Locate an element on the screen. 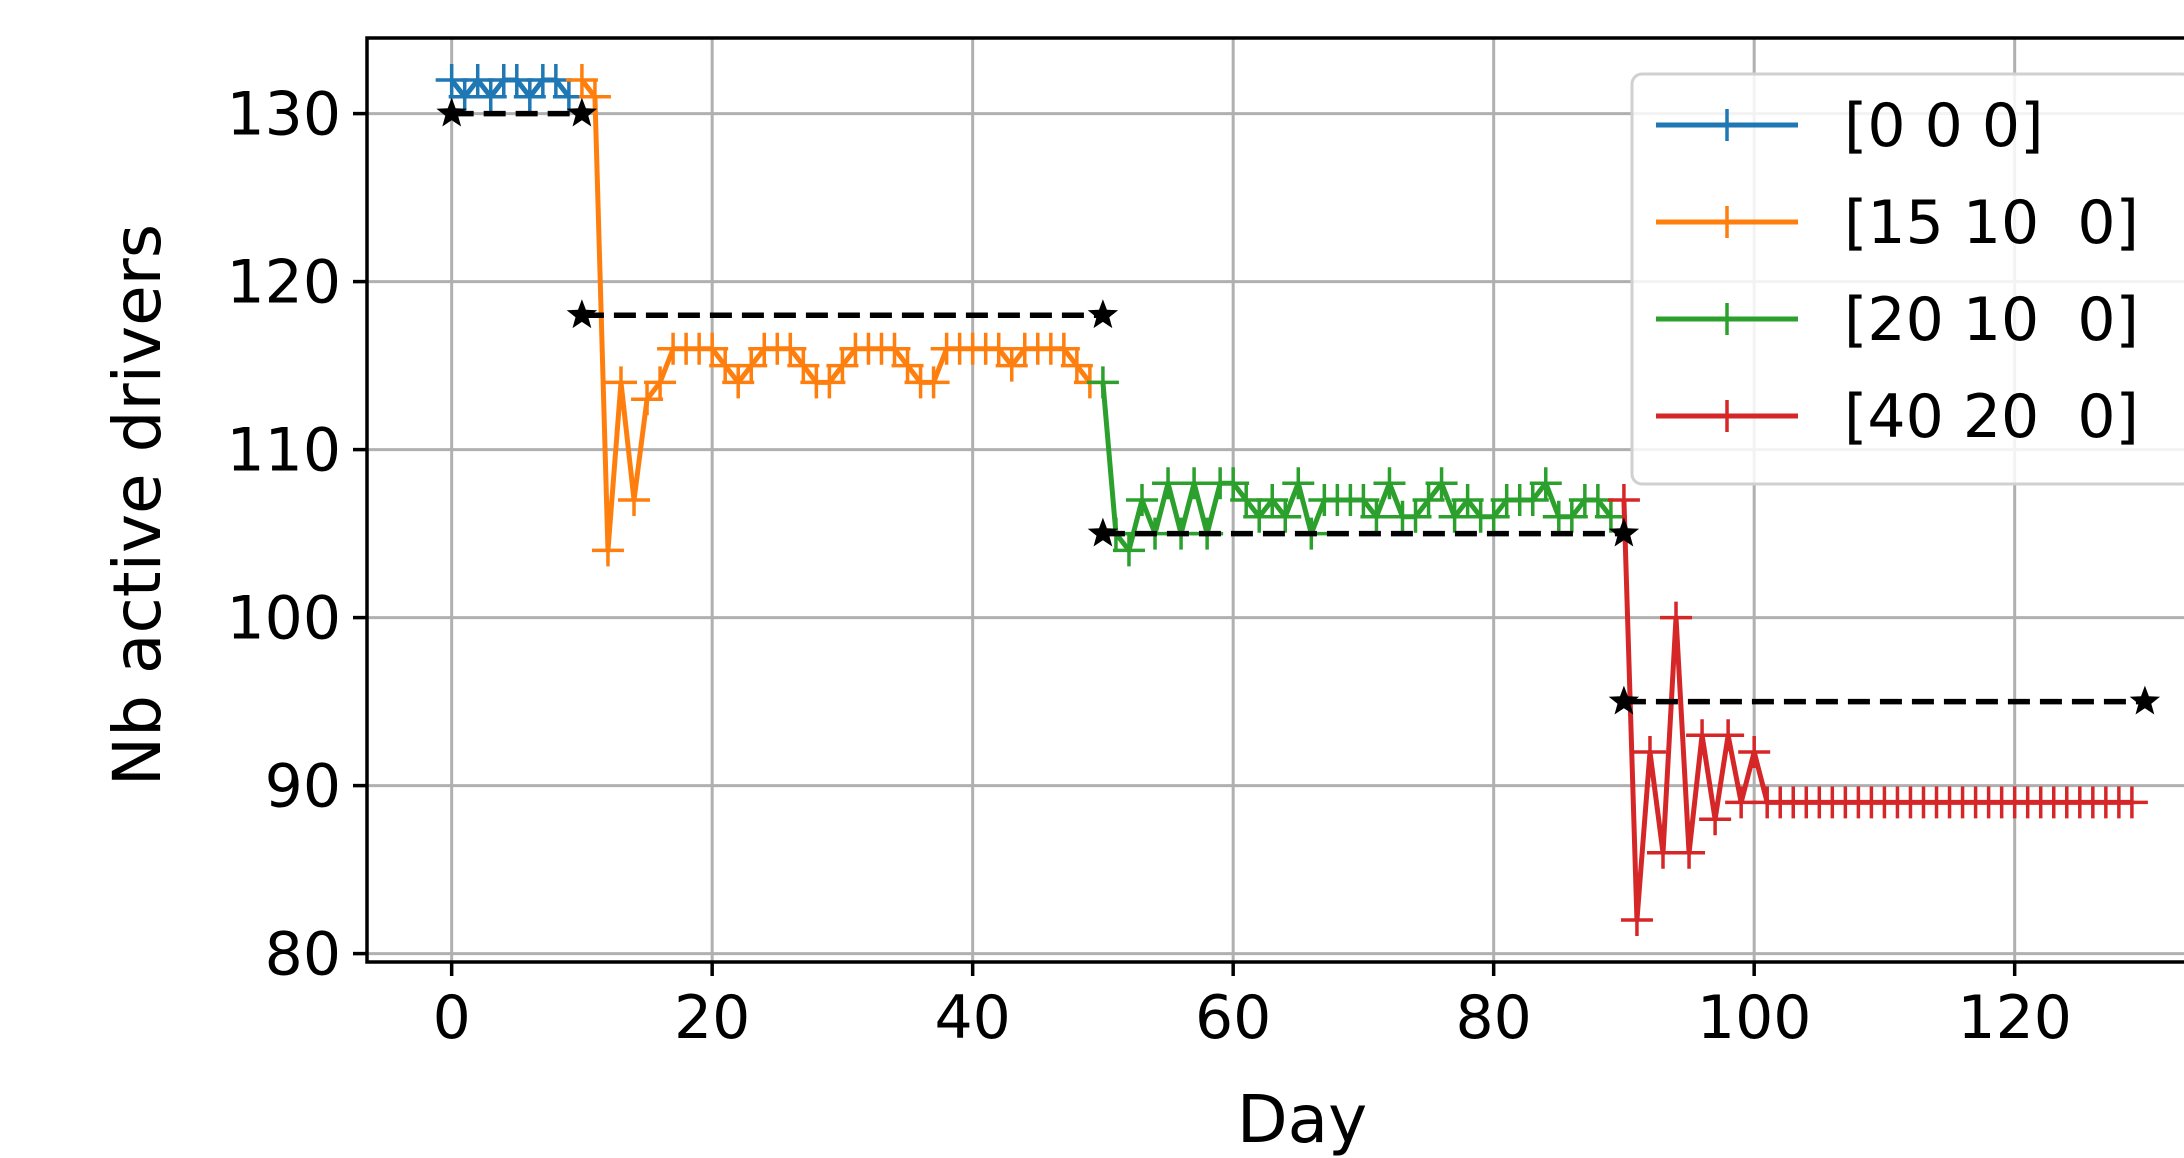 The height and width of the screenshot is (1158, 2184). legend-label: [20 10 0] is located at coordinates (1991, 320).